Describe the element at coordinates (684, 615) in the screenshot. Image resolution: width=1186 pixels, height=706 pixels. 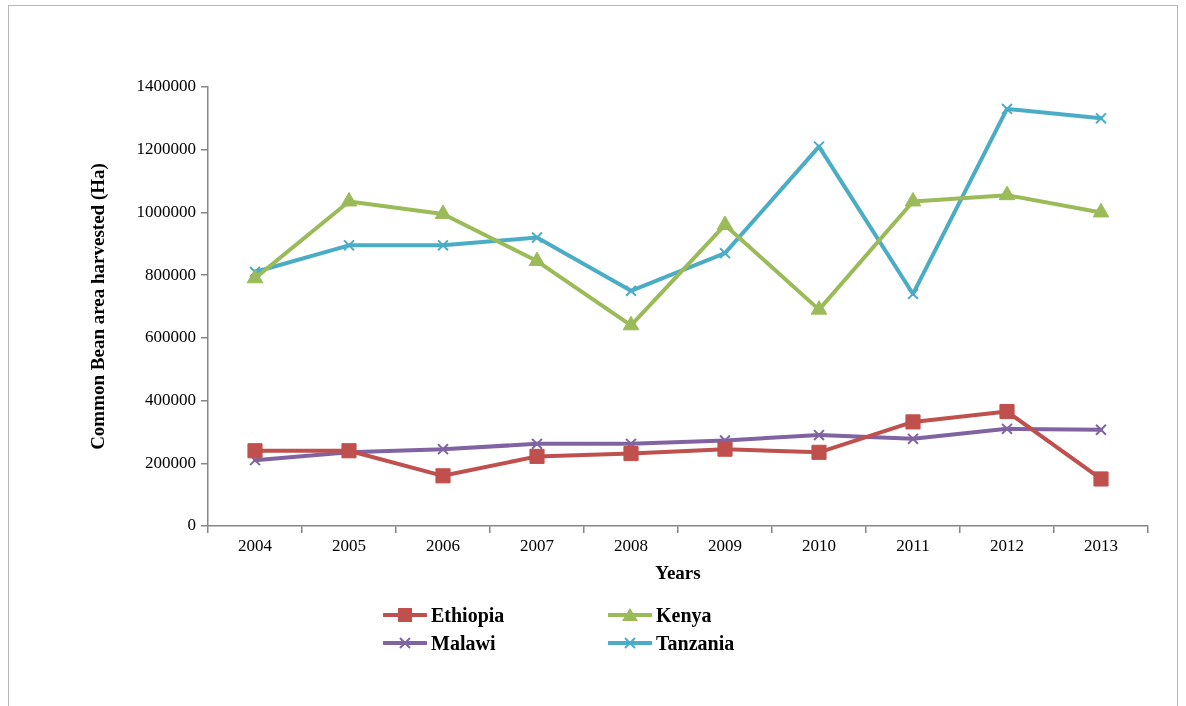
I see `legend-label: Kenya` at that location.